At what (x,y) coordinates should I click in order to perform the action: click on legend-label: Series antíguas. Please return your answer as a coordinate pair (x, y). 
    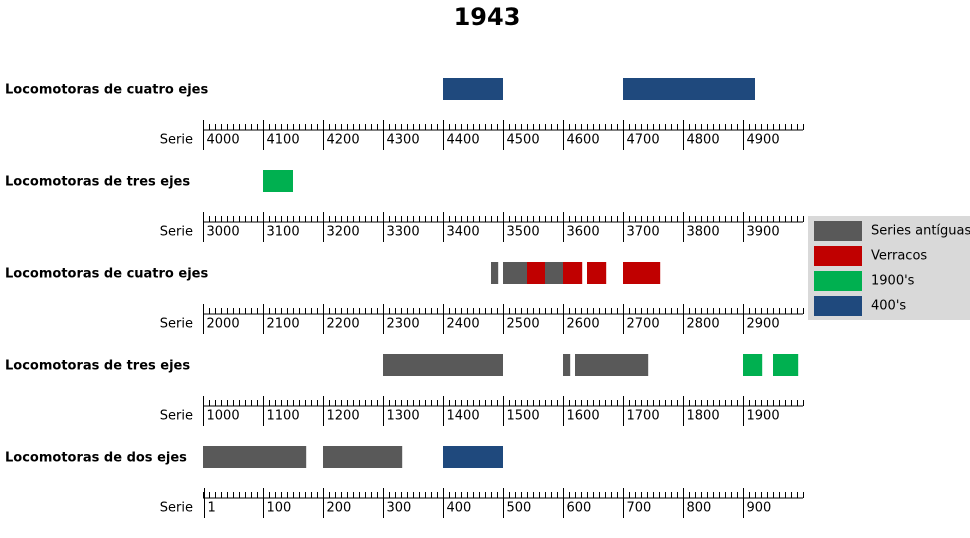
    Looking at the image, I should click on (920, 231).